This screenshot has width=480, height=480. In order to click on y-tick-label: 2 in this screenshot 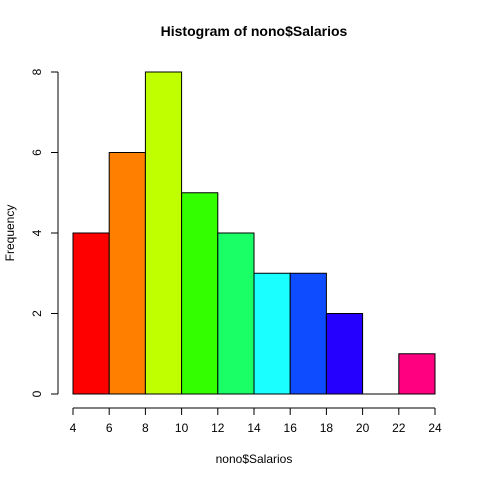, I will do `click(37, 313)`.